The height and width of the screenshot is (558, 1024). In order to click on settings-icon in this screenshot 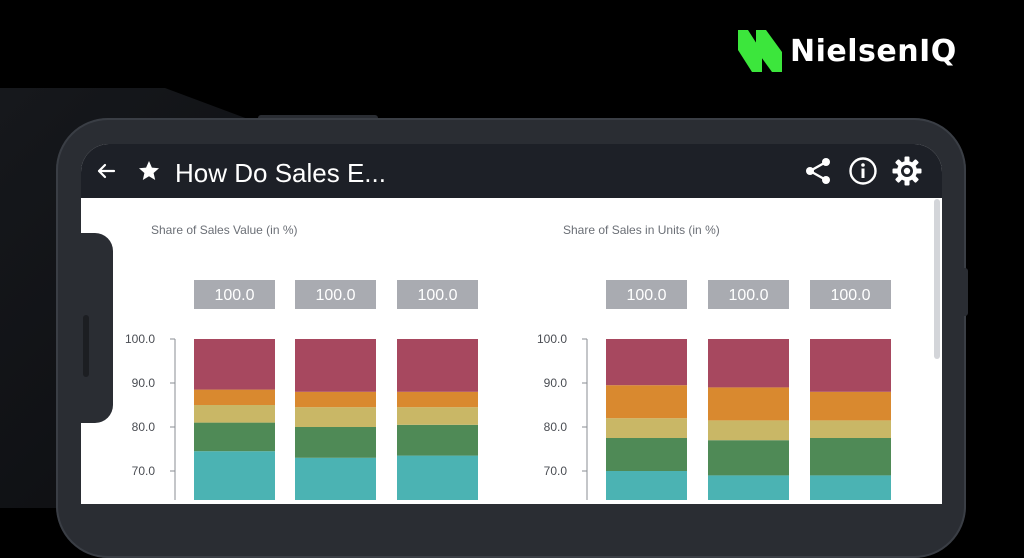, I will do `click(907, 171)`.